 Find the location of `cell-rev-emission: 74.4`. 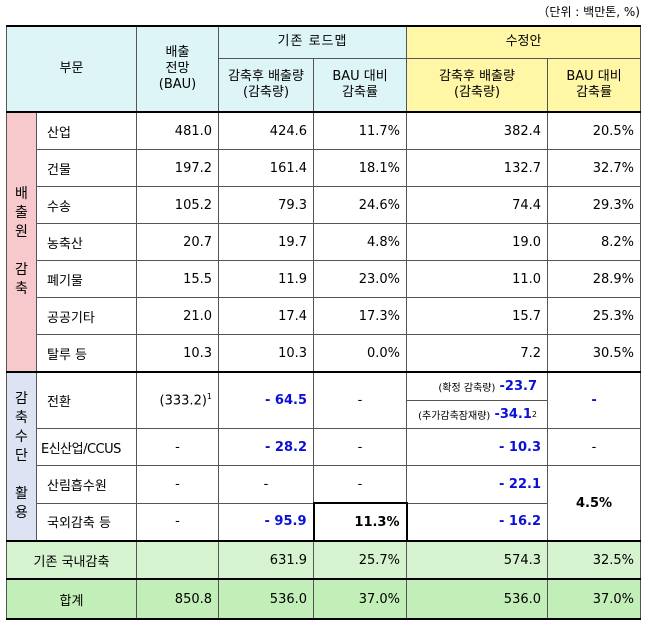

cell-rev-emission: 74.4 is located at coordinates (477, 205).